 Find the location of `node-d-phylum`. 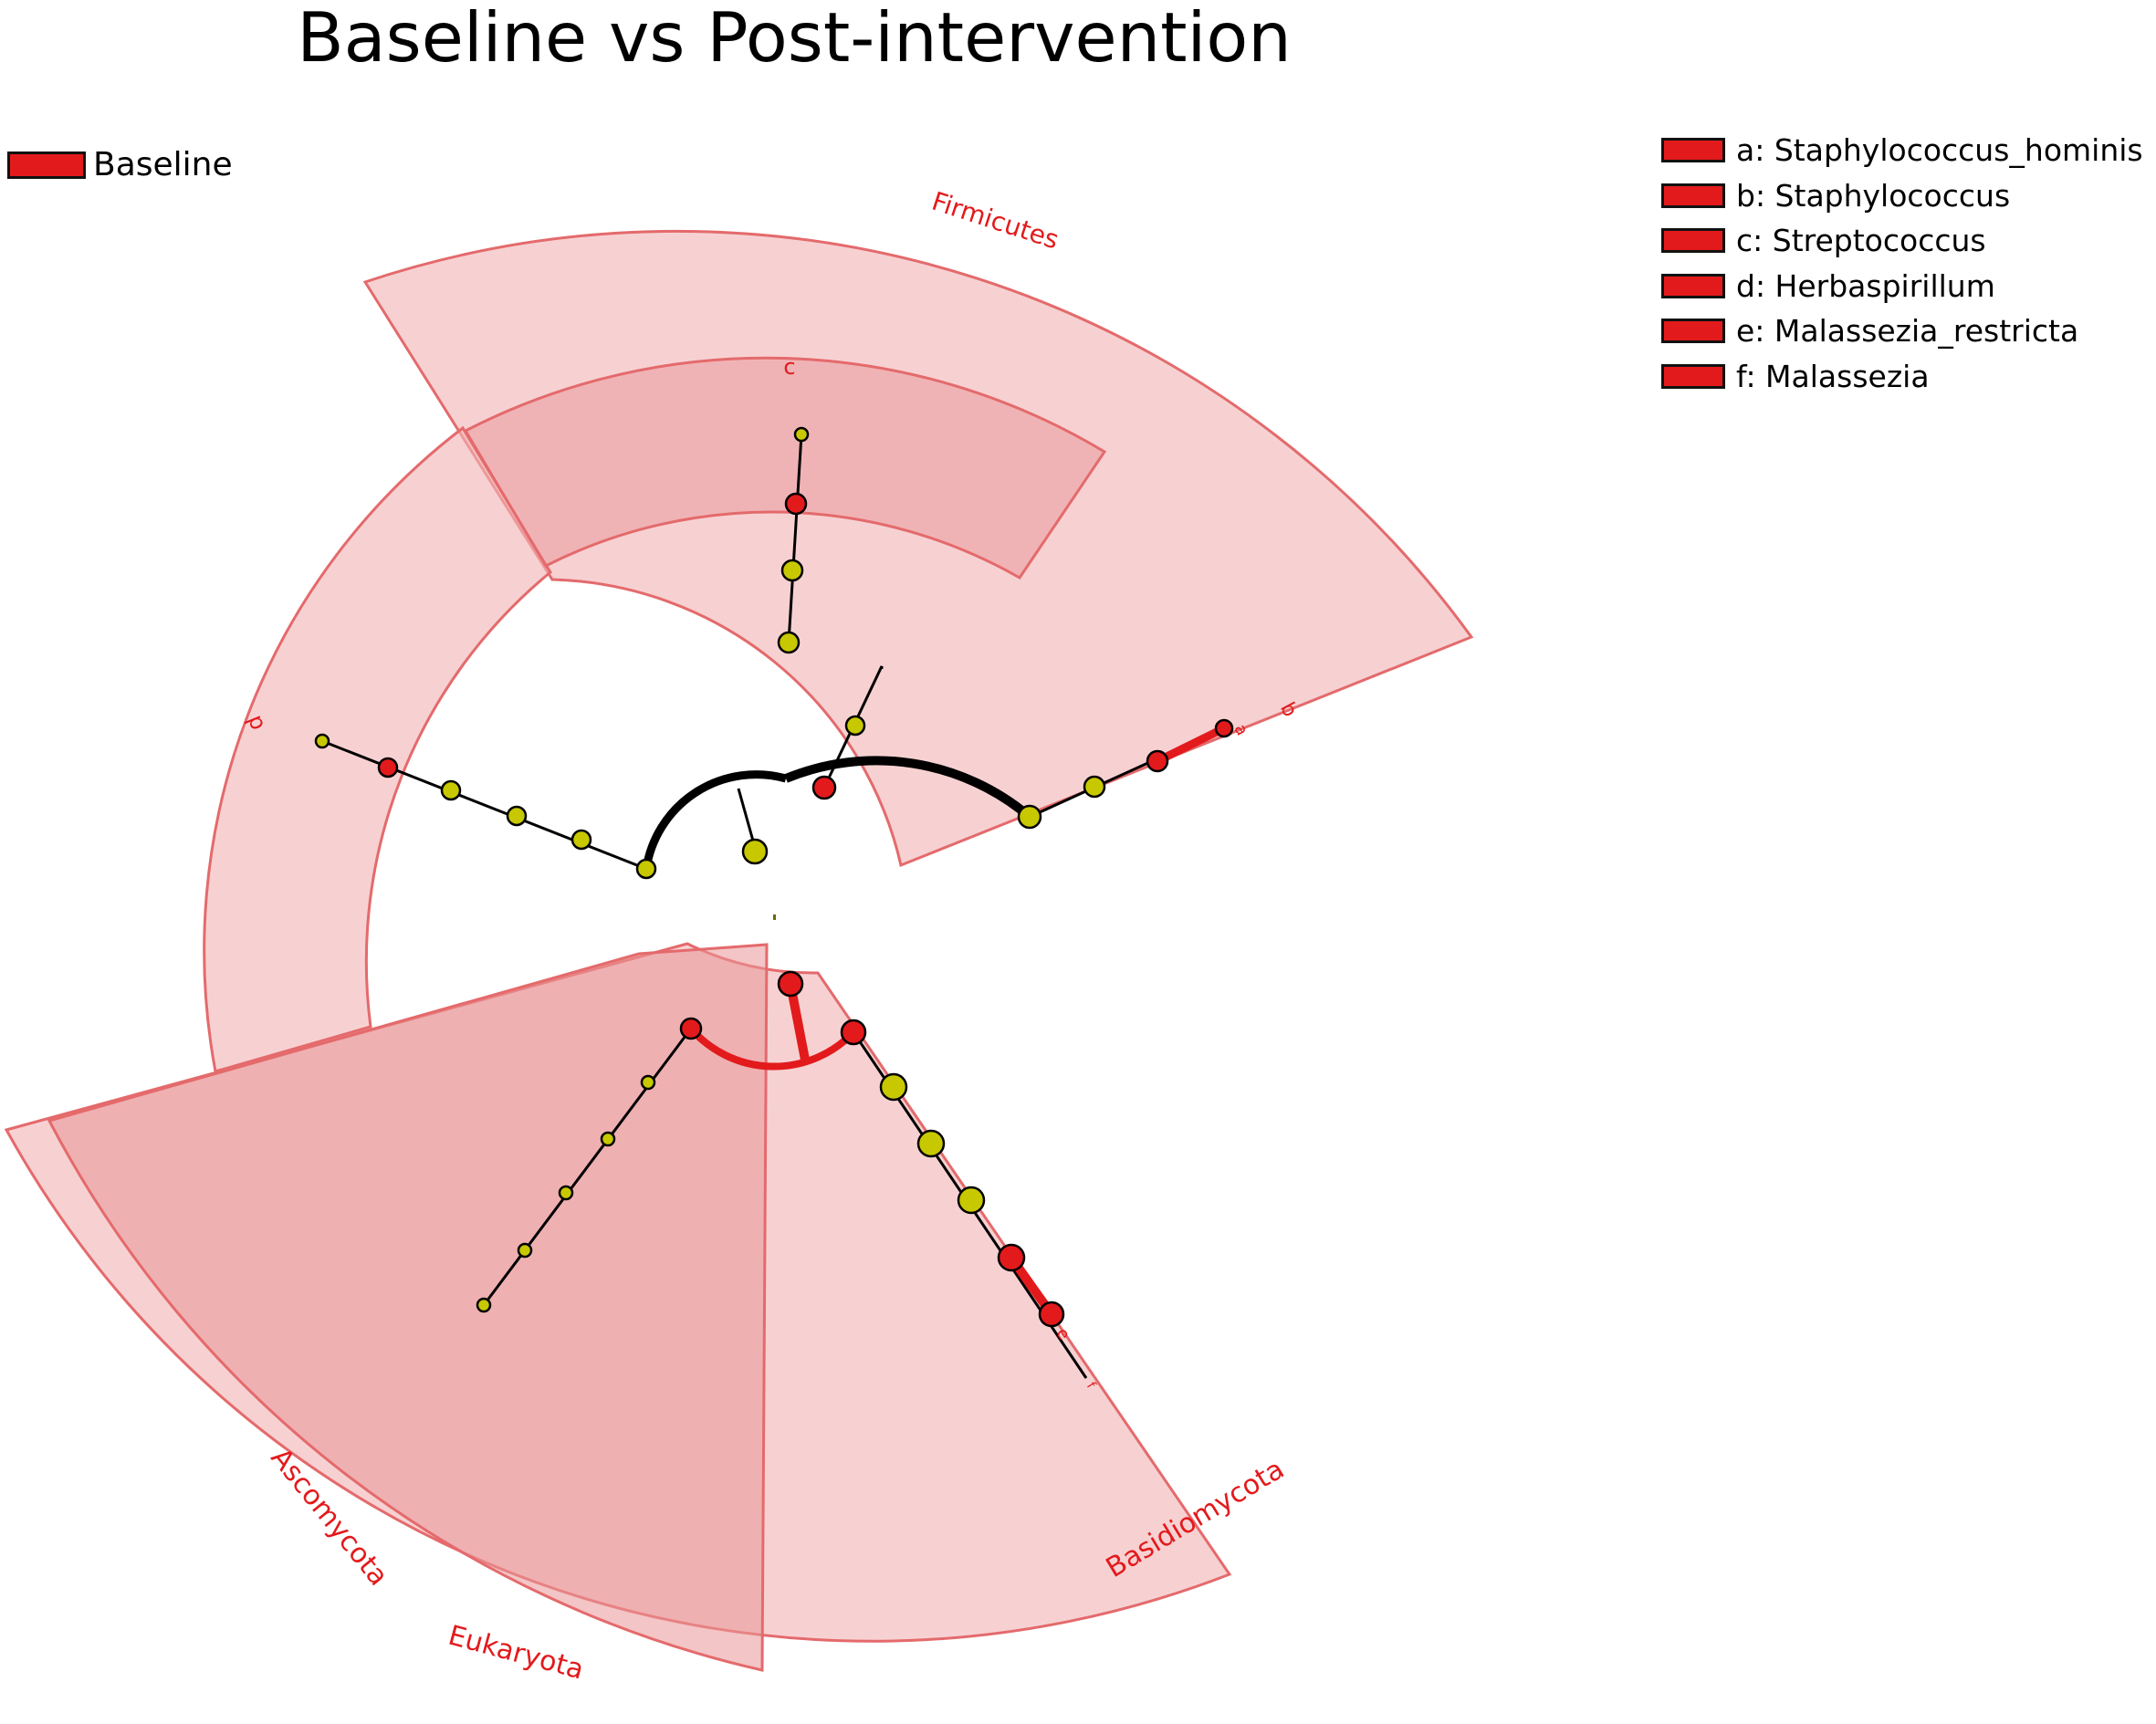

node-d-phylum is located at coordinates (646, 869).